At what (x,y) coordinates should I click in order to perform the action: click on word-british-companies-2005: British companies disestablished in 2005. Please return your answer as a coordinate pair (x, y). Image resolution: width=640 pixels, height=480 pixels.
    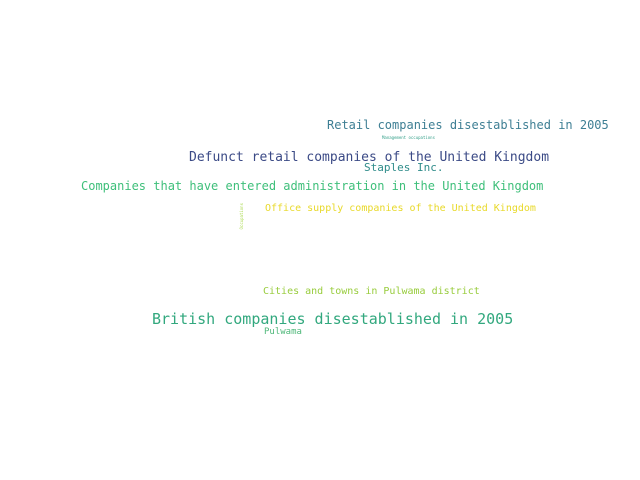
    Looking at the image, I should click on (333, 319).